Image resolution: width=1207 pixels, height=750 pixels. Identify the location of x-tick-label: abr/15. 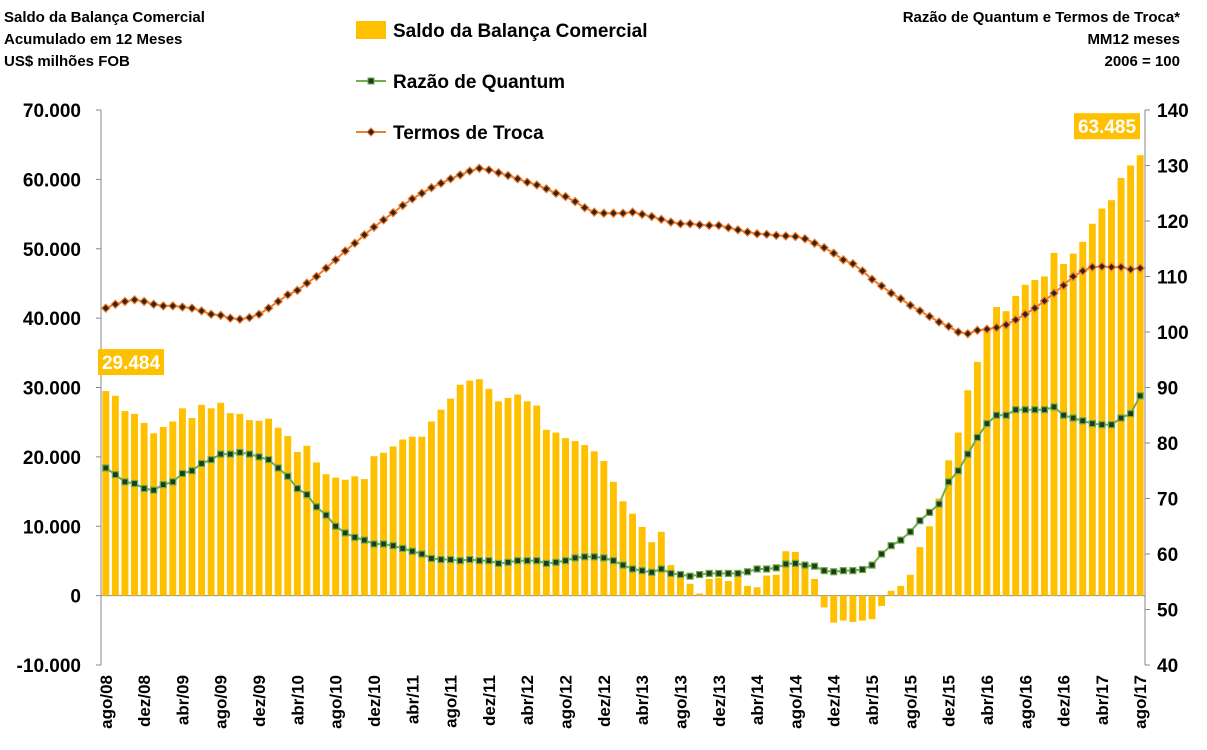
(872, 700).